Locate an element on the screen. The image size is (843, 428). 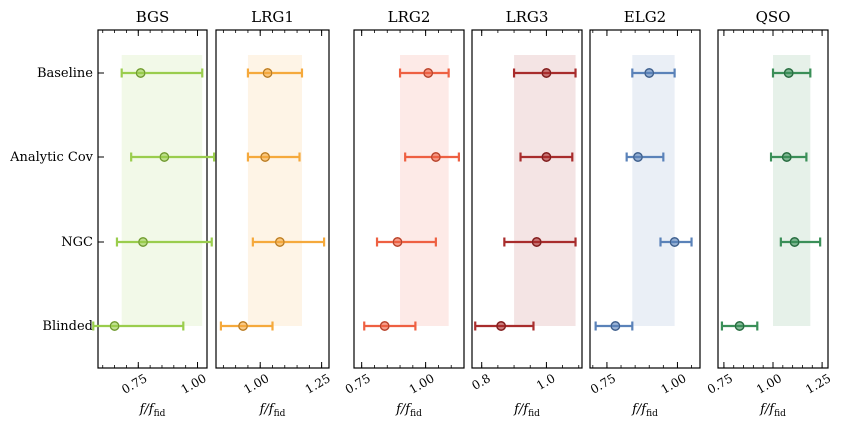
tick-label: 1.0 is located at coordinates (546, 382).